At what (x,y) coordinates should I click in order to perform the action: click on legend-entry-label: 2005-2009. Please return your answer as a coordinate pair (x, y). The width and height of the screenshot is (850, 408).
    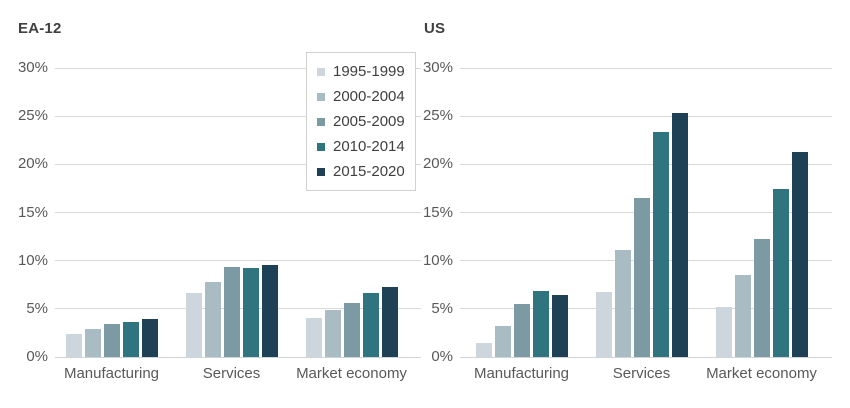
    Looking at the image, I should click on (369, 121).